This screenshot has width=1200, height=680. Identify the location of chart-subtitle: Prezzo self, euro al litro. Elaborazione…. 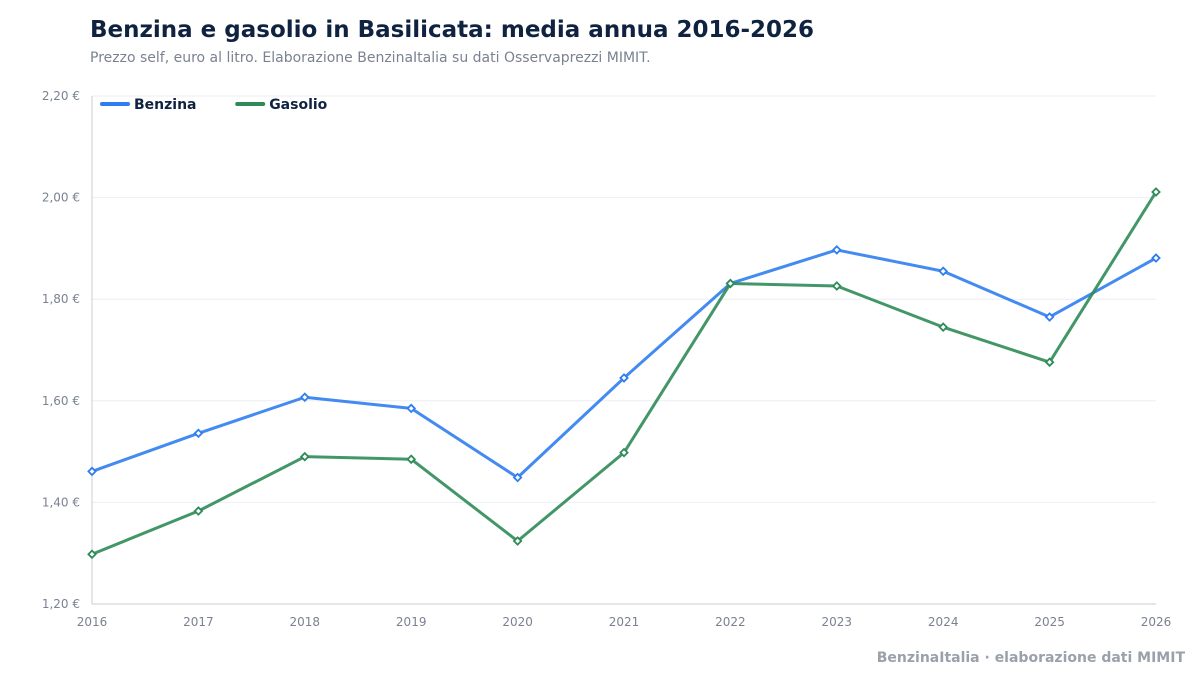
(370, 58).